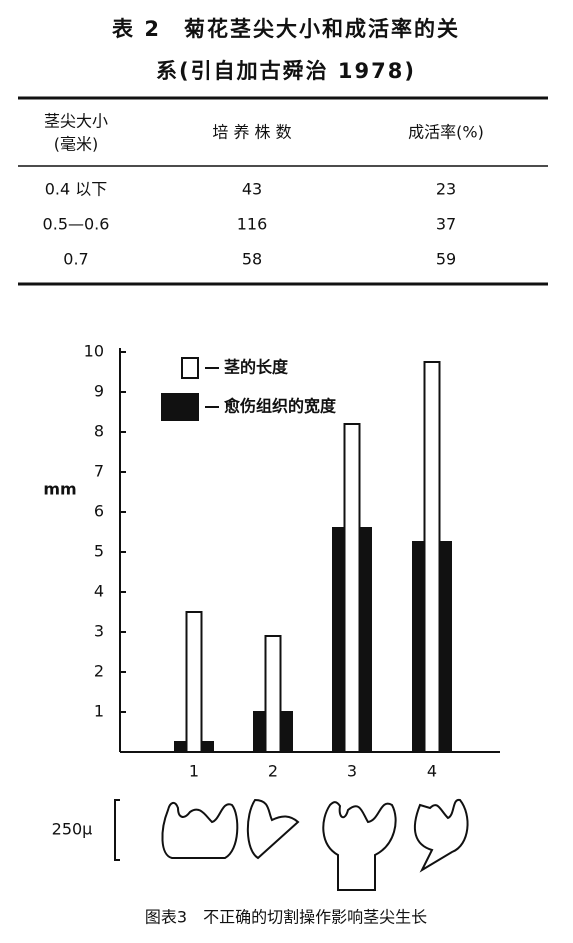 This screenshot has width=573, height=943. I want to click on y-tick-label: 7, so click(99, 471).